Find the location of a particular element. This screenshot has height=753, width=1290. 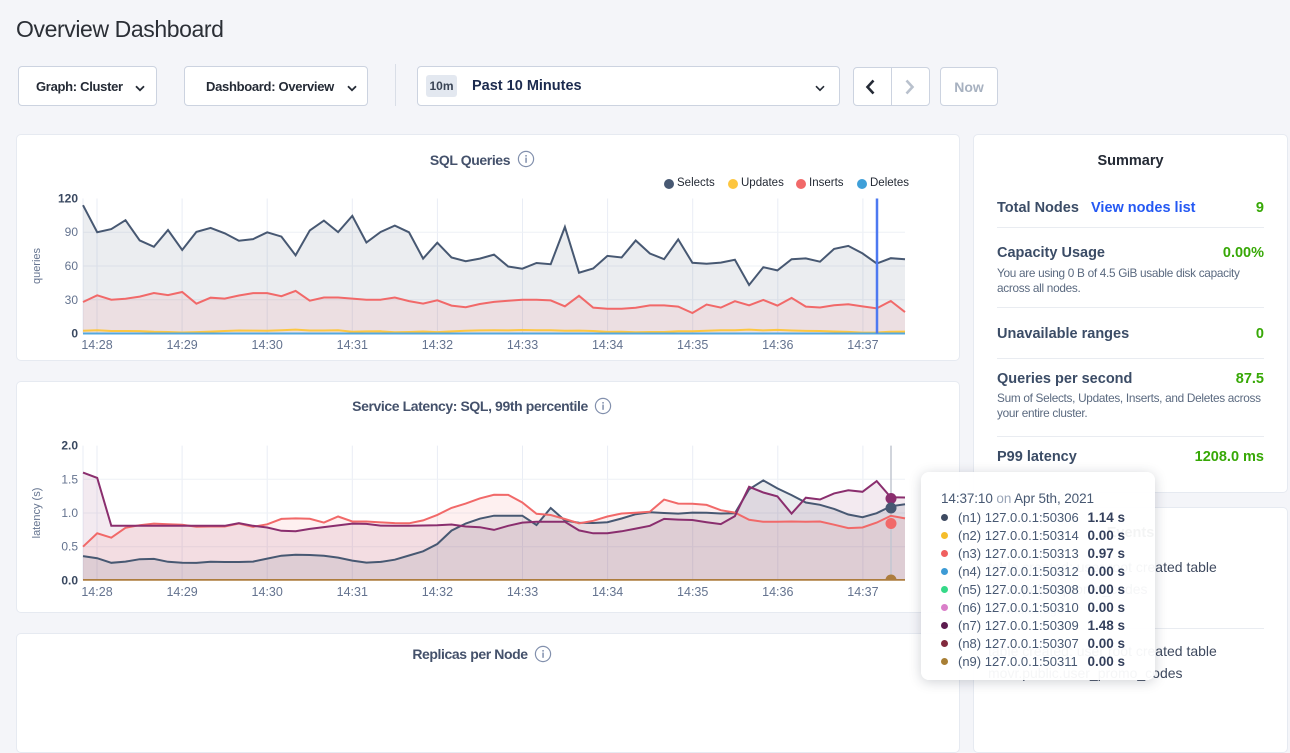

svg-text: 30 is located at coordinates (72, 300).